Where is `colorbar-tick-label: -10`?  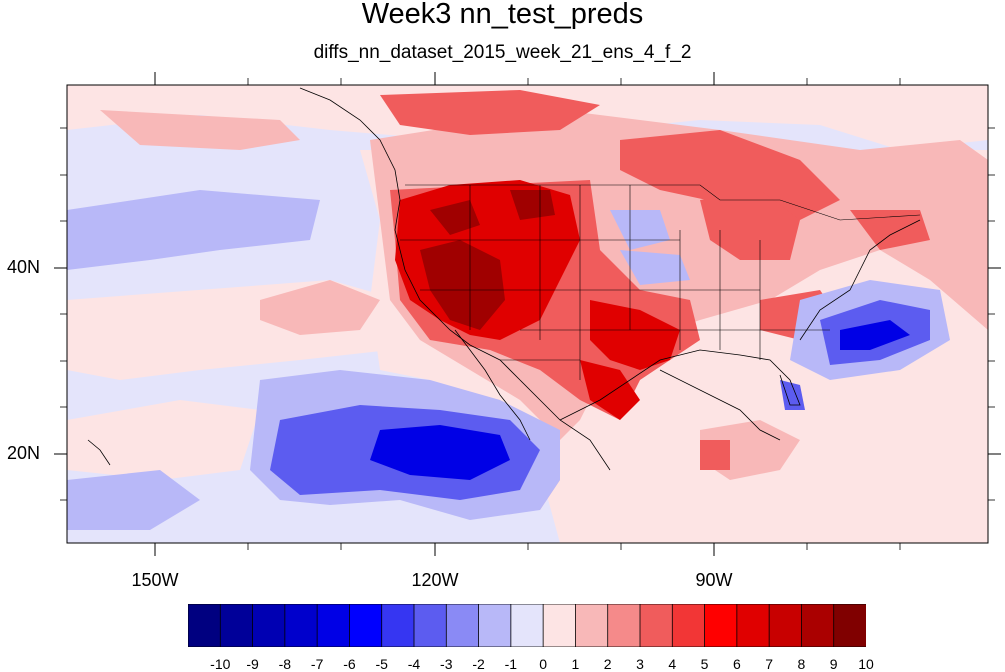
colorbar-tick-label: -10 is located at coordinates (220, 664).